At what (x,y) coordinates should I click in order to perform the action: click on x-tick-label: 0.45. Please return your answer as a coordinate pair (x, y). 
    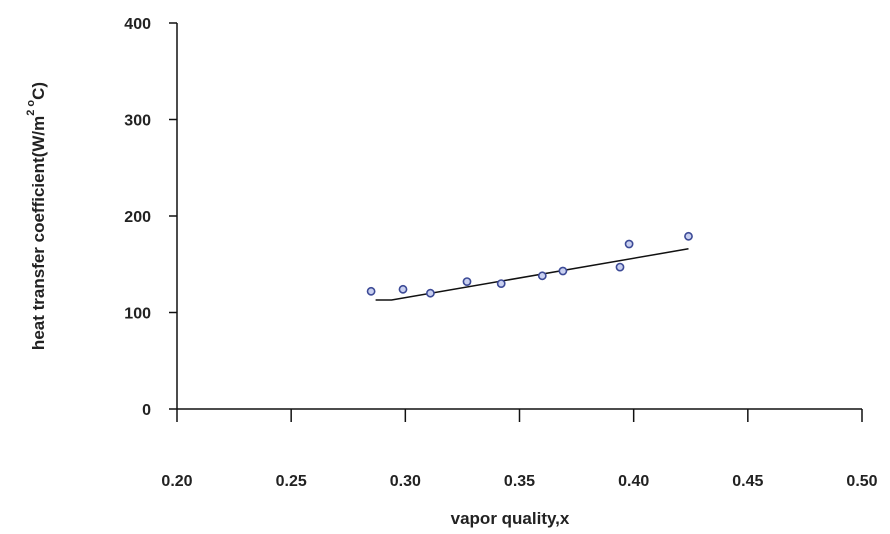
    Looking at the image, I should click on (747, 481).